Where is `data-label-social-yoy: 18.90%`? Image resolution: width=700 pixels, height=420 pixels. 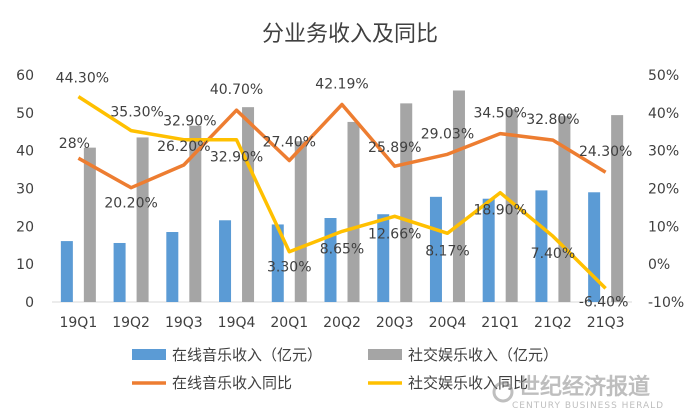 data-label-social-yoy: 18.90% is located at coordinates (499, 211).